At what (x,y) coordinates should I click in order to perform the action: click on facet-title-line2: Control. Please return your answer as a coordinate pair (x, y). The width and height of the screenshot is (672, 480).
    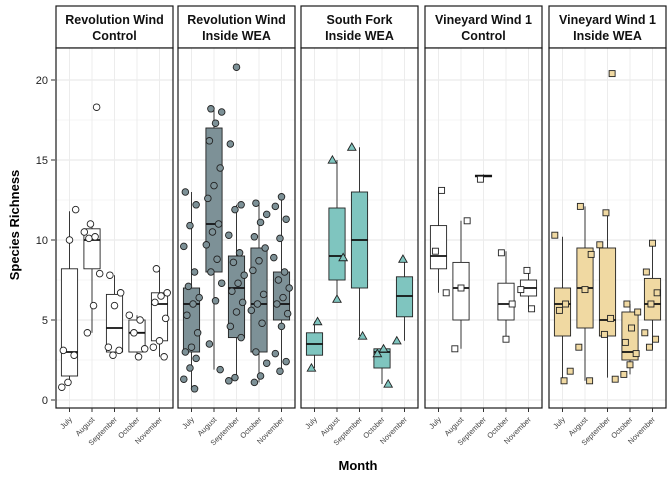
    Looking at the image, I should click on (114, 36).